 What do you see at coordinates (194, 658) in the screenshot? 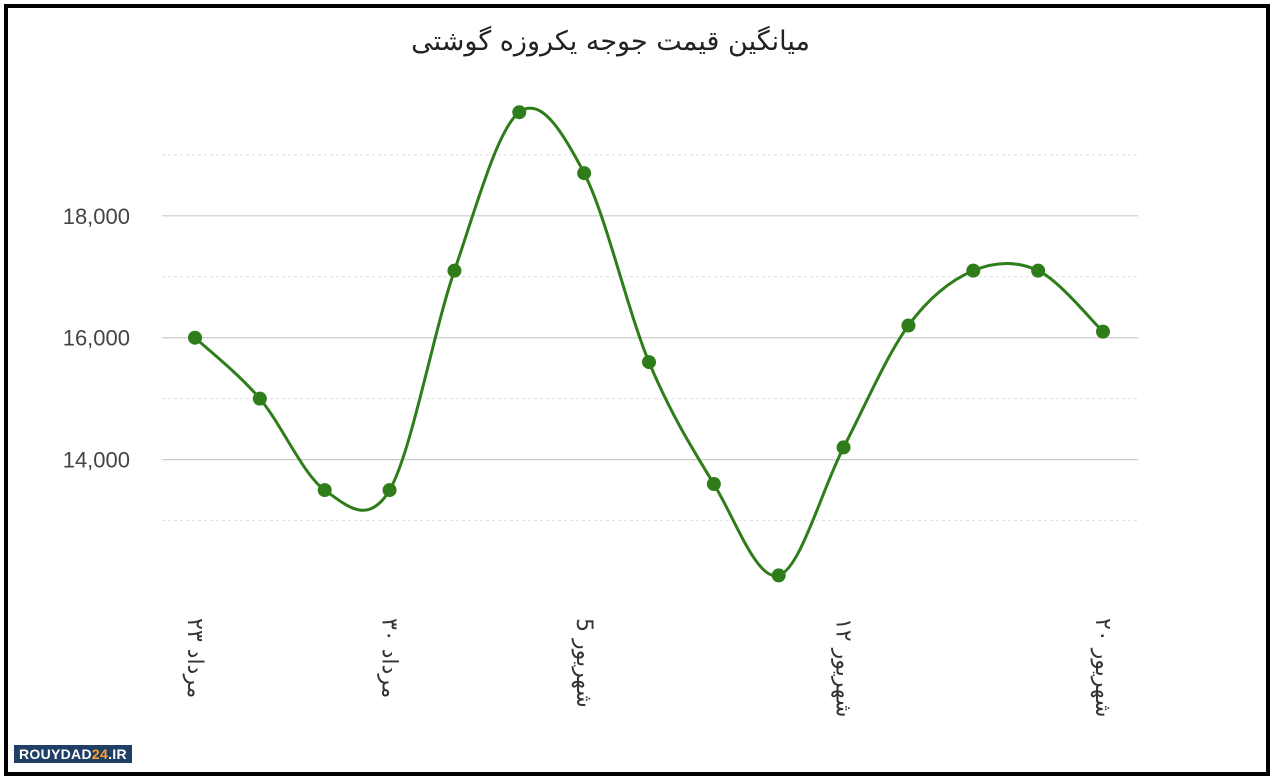
I see `x-tick-label: ۲۳ مرداد` at bounding box center [194, 658].